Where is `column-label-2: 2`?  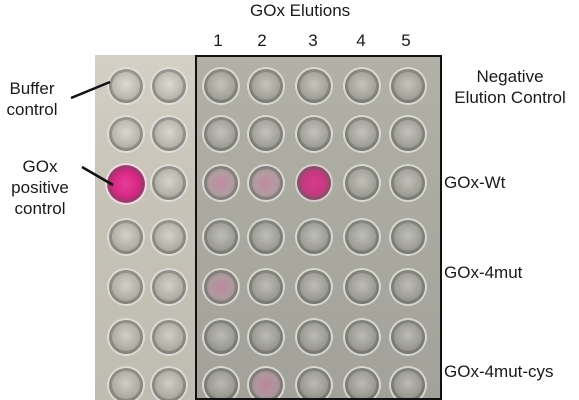 column-label-2: 2 is located at coordinates (262, 40).